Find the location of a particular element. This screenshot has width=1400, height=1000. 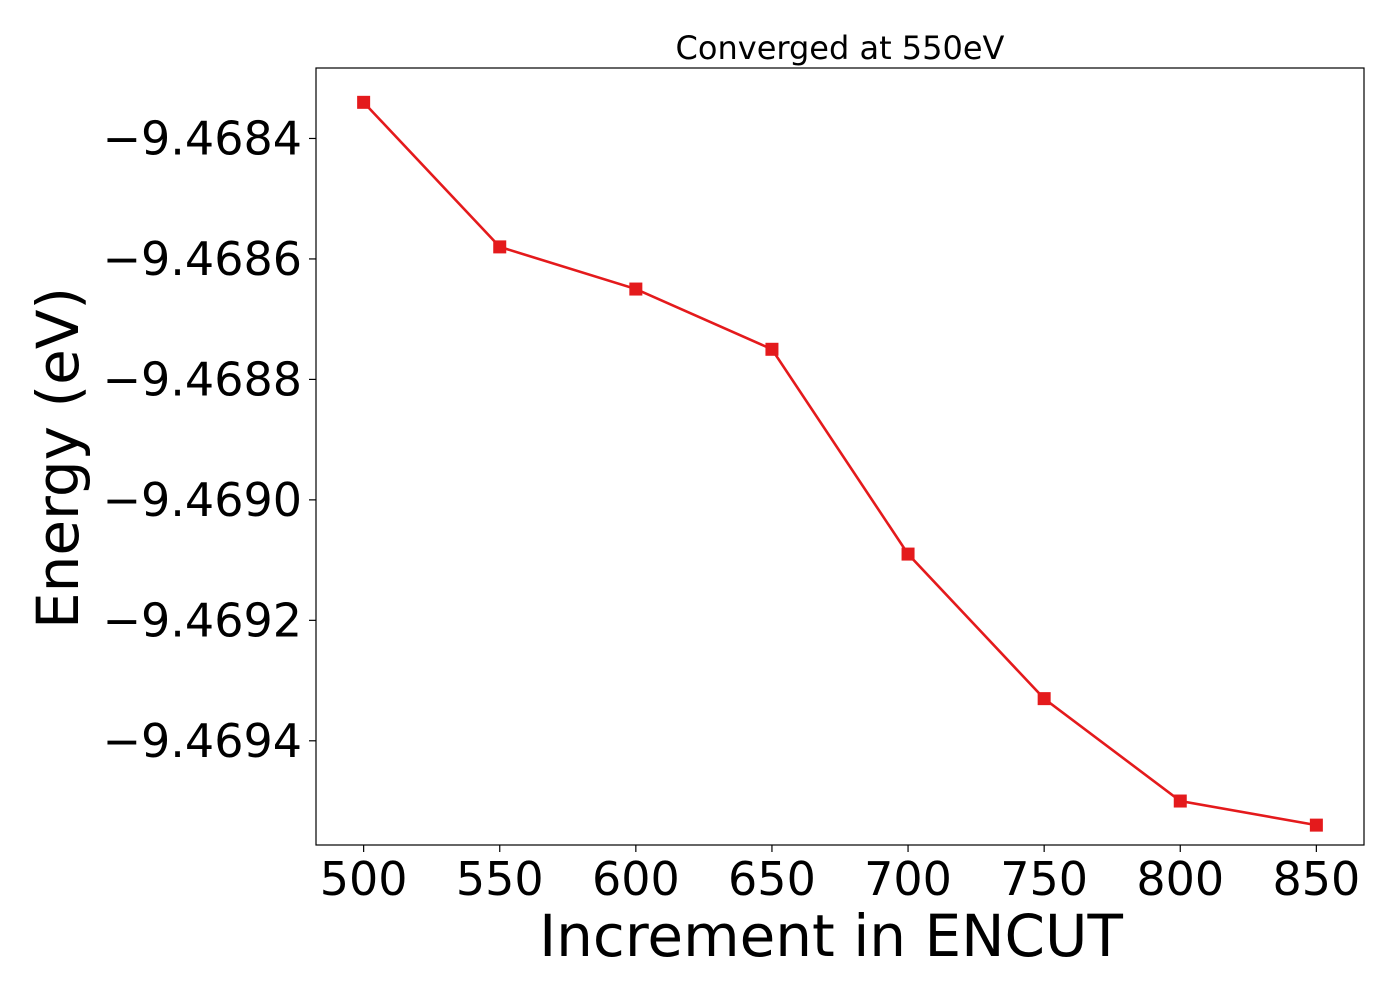

y-axis-label: Energy (eV) is located at coordinates (58, 458).